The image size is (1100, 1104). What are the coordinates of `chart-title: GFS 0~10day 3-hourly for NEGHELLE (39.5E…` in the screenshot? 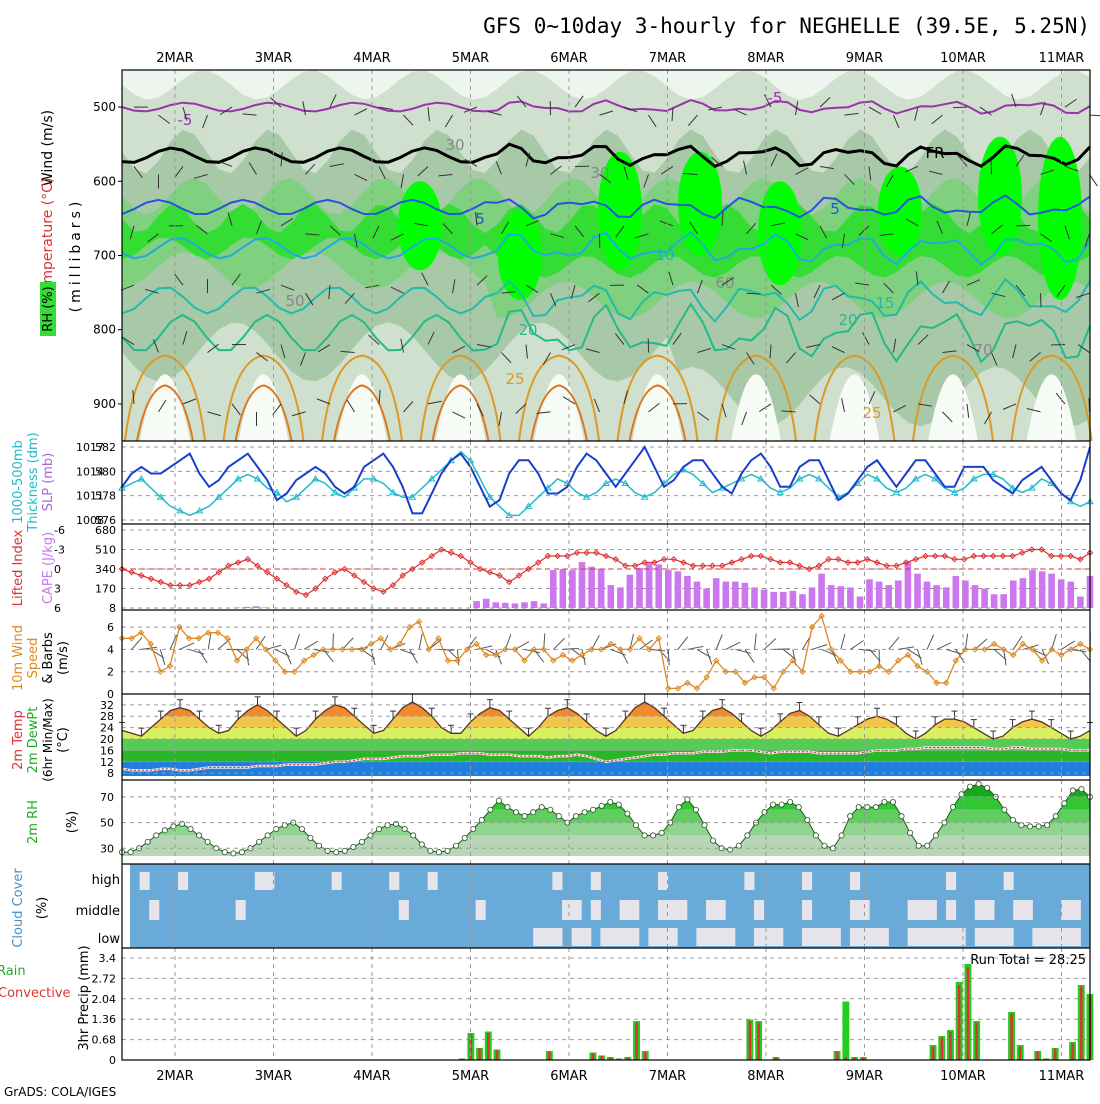 It's located at (786, 26).